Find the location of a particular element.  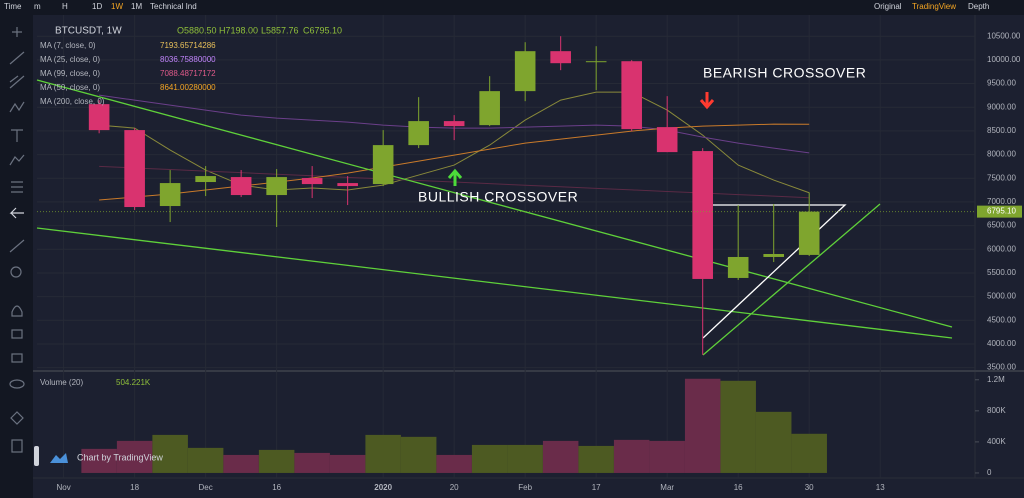

y-tick-label: 800K is located at coordinates (996, 410).